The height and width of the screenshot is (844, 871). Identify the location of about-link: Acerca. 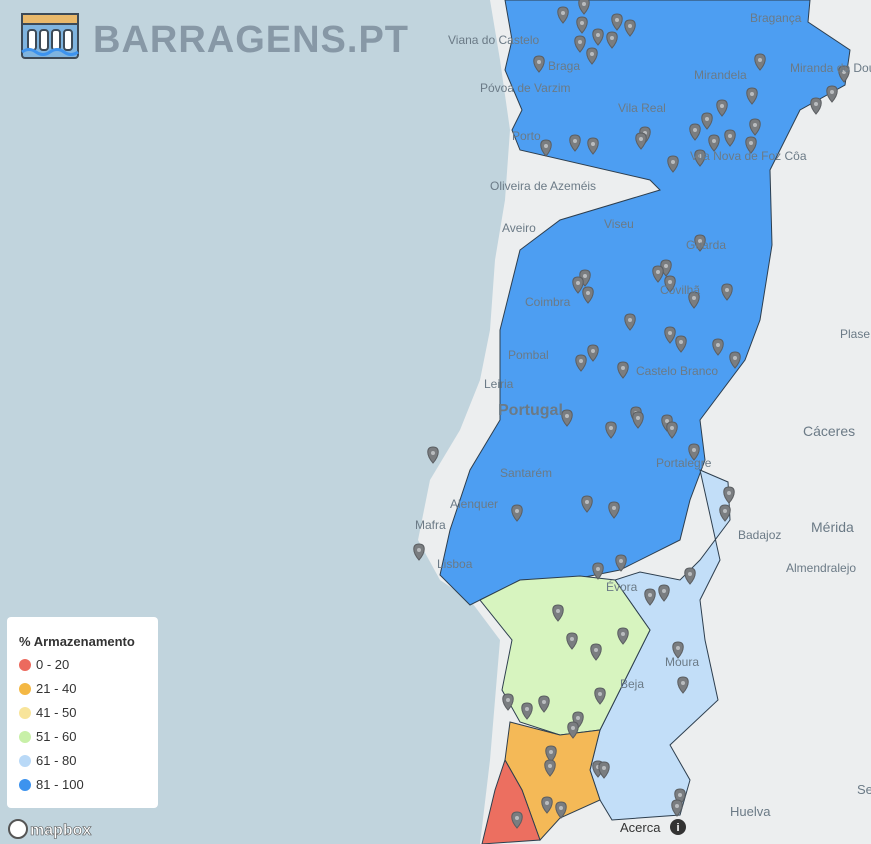
(640, 827).